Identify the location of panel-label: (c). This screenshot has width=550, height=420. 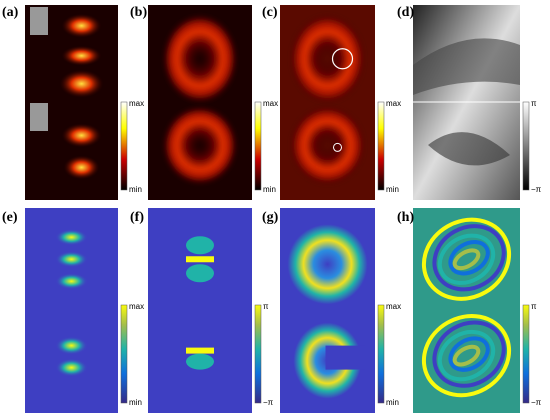
(270, 12).